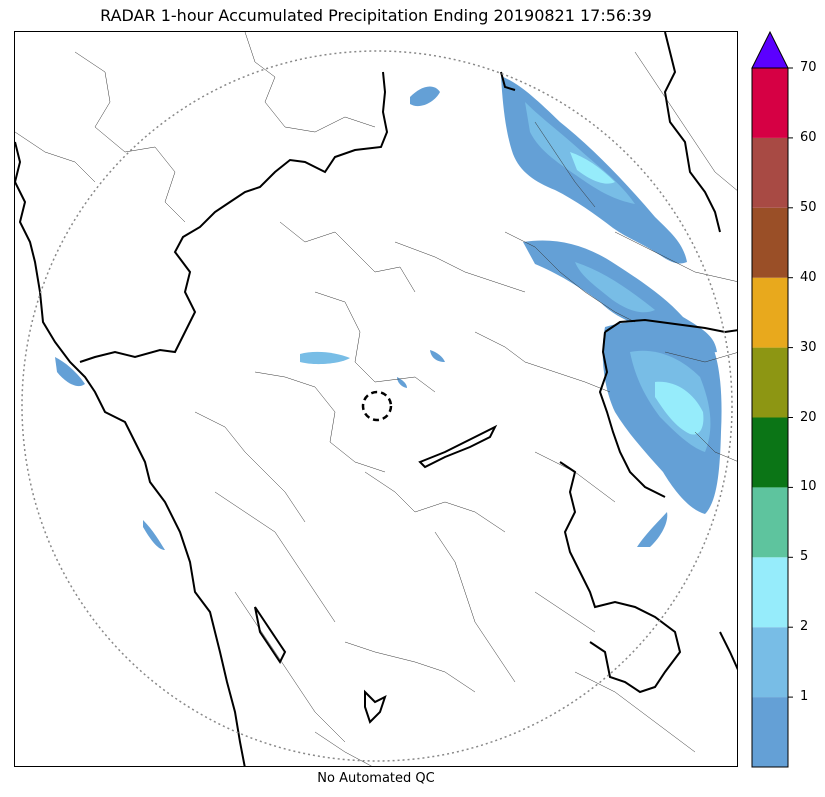 Image resolution: width=825 pixels, height=797 pixels. Describe the element at coordinates (808, 207) in the screenshot. I see `colorbar-tick-label: 50` at that location.